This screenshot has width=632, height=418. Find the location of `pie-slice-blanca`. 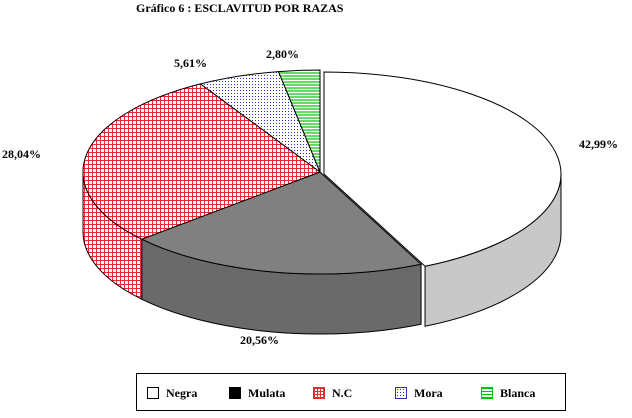

pie-slice-blanca is located at coordinates (299, 121).